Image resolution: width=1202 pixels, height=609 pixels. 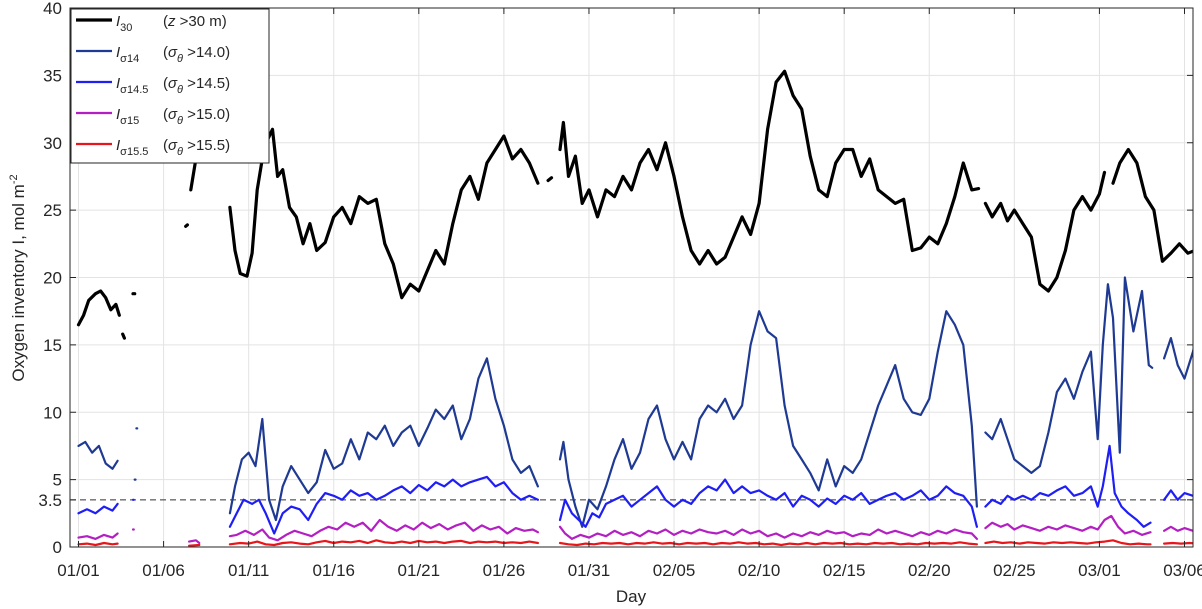 I want to click on x-tick-label: 01/31, so click(x=589, y=570).